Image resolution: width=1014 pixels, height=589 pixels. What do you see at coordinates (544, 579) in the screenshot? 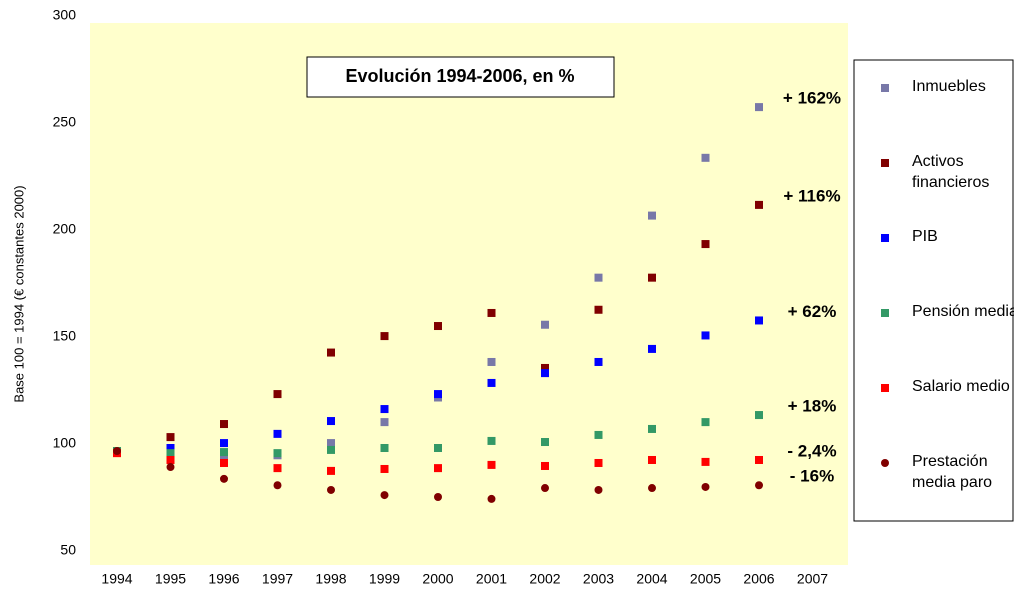
I see `x-tick-label: 2002` at bounding box center [544, 579].